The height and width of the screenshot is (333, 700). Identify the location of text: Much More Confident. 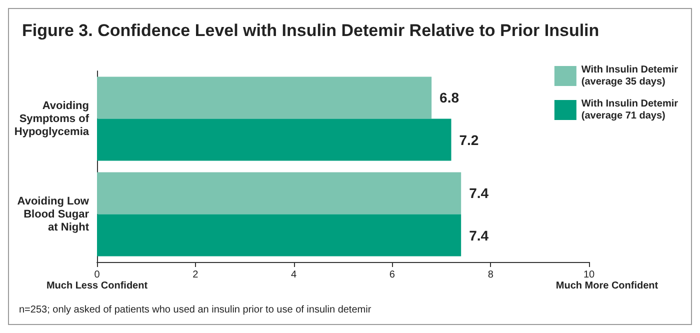
(607, 286).